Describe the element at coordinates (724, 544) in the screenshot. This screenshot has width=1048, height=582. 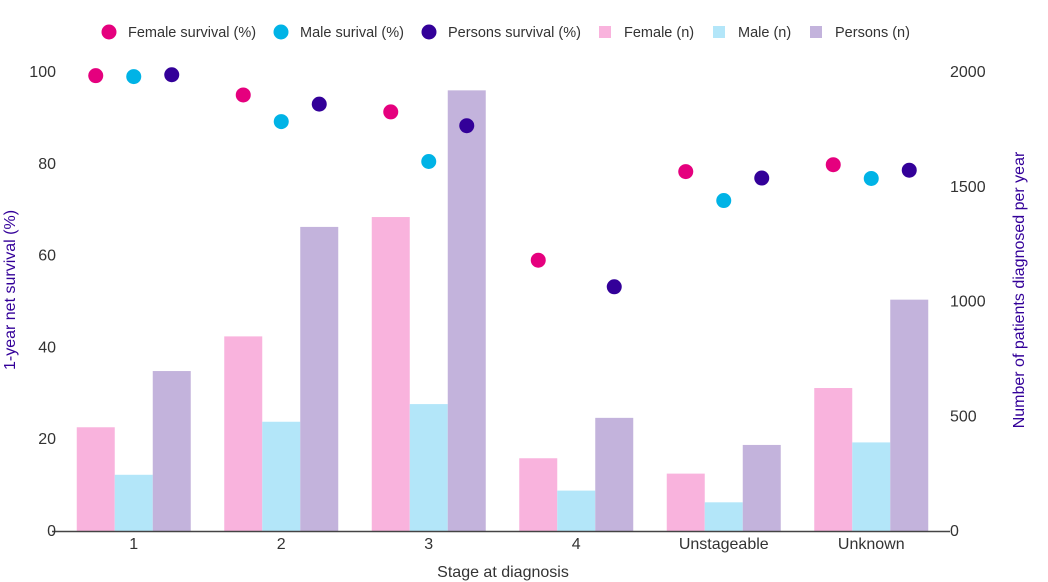
I see `x-tick-label: Unstageable` at that location.